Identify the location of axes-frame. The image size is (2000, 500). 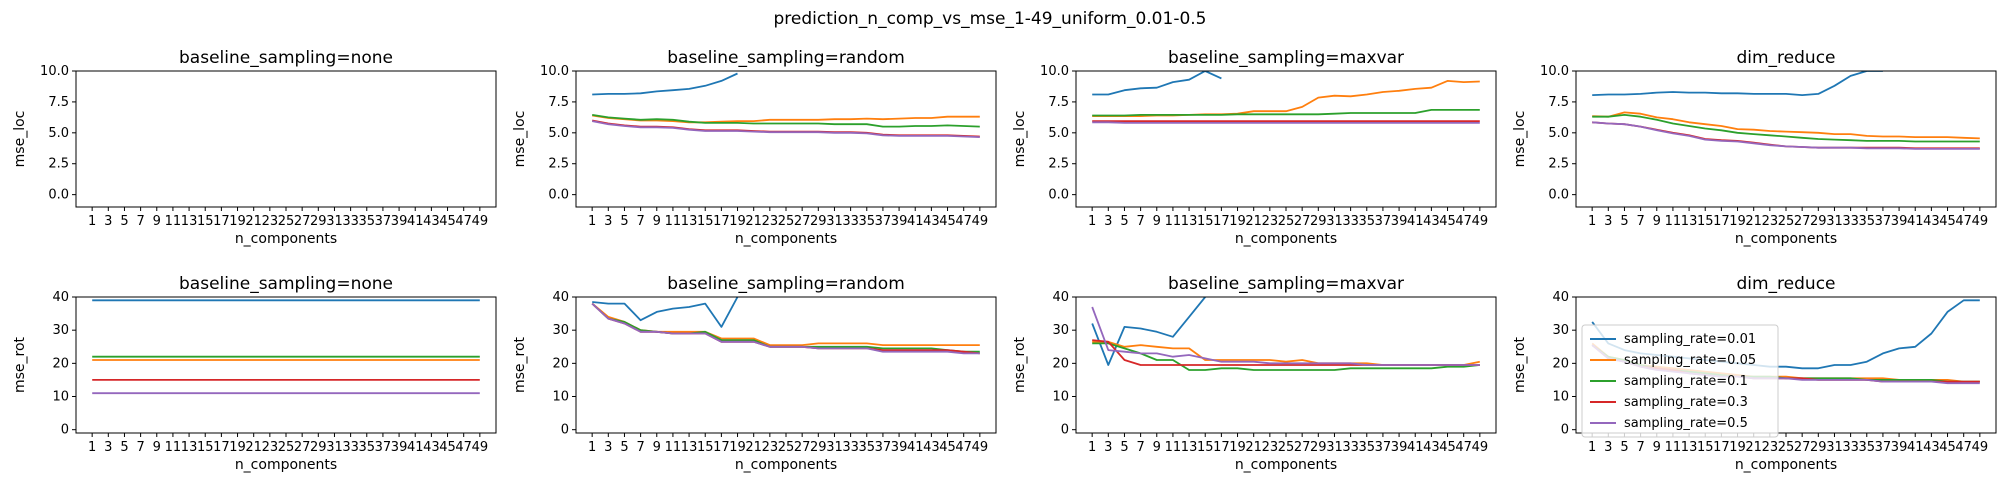
(1286, 139).